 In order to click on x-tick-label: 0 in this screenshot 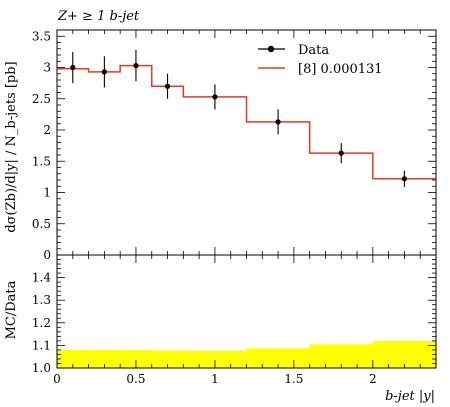, I will do `click(57, 379)`.